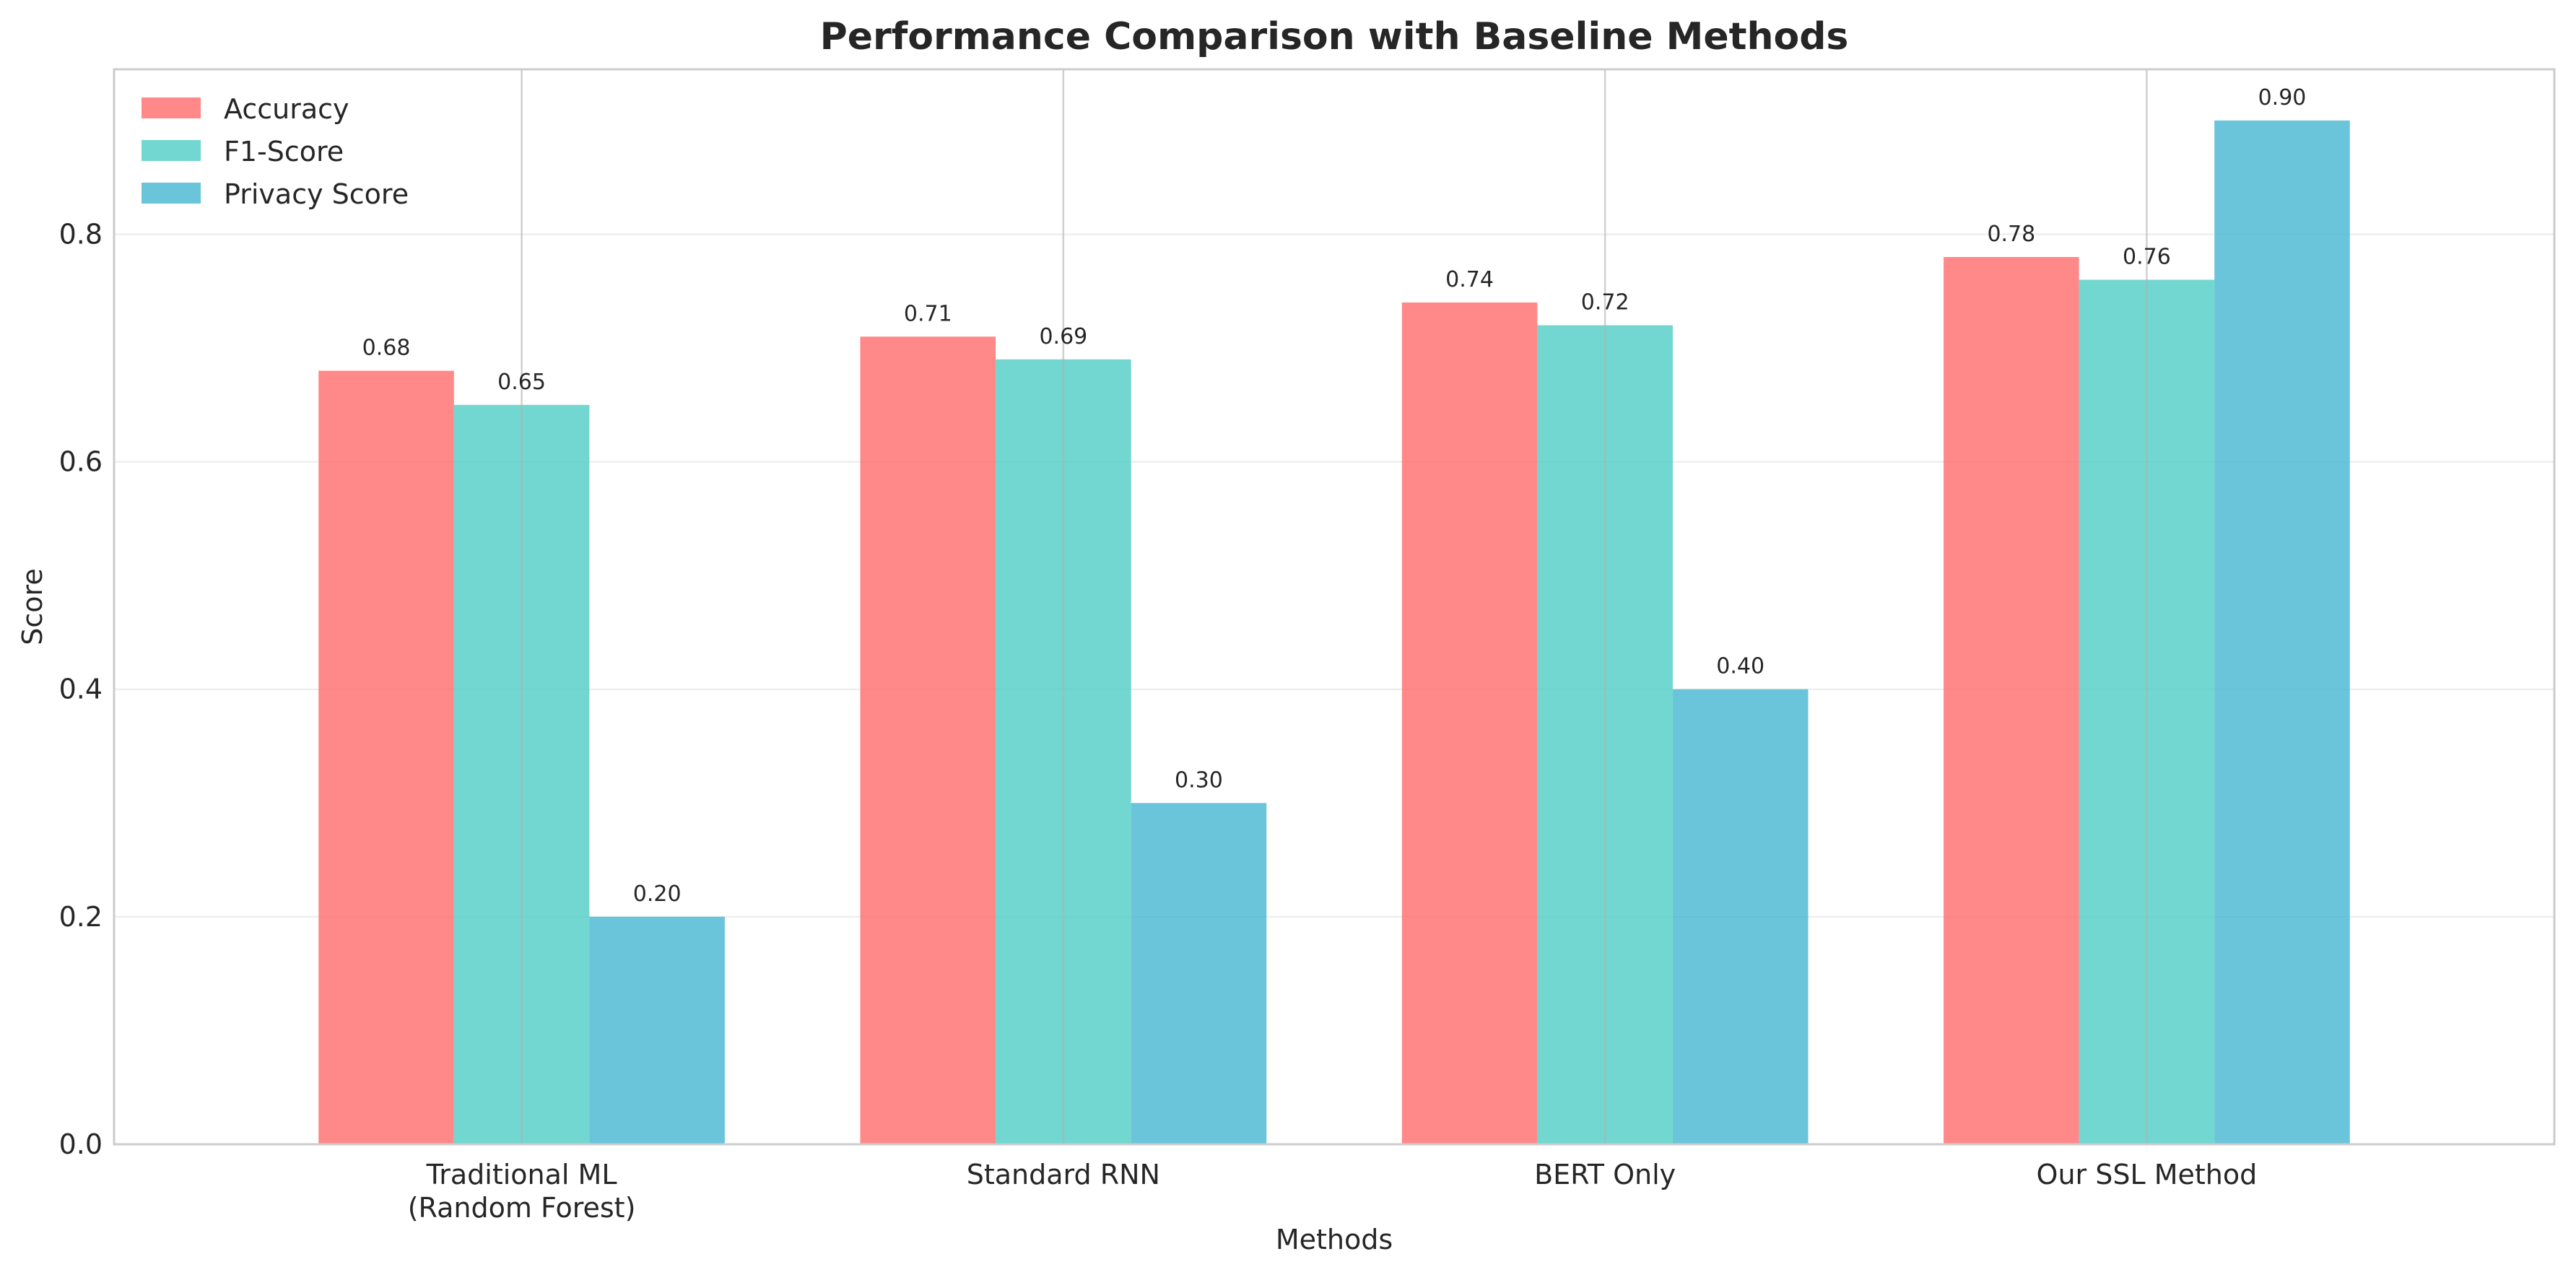  Describe the element at coordinates (2011, 235) in the screenshot. I see `bar-value-label: 0.78` at that location.